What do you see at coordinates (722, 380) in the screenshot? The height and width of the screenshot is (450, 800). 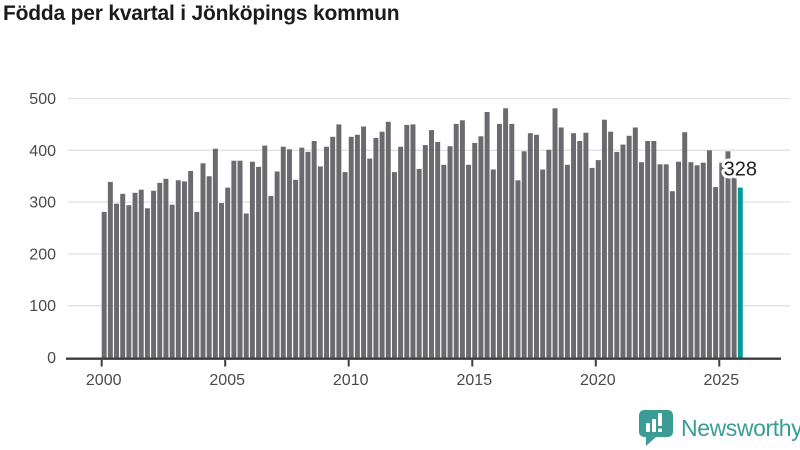 I see `x-tick-label: 2025` at bounding box center [722, 380].